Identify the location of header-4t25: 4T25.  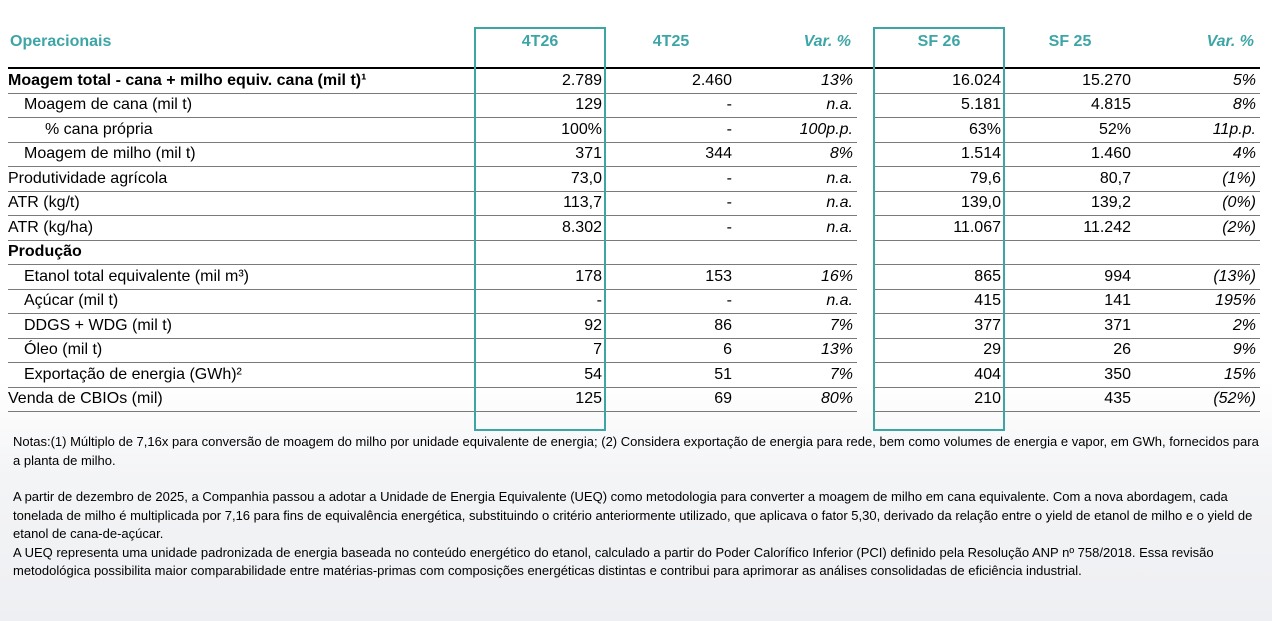
(671, 43).